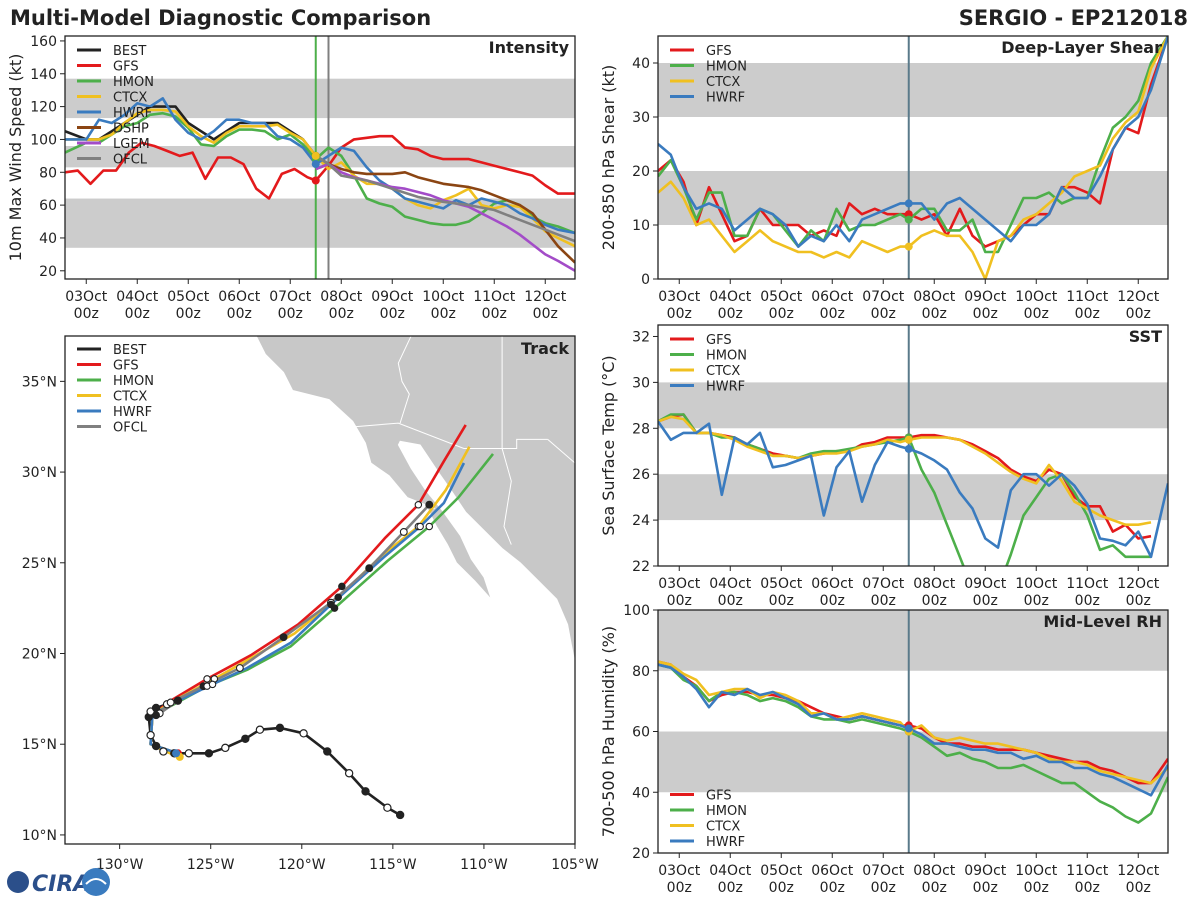 The image size is (1200, 900). What do you see at coordinates (290, 297) in the screenshot?
I see `intensity-xtick-label: 07Oct` at bounding box center [290, 297].